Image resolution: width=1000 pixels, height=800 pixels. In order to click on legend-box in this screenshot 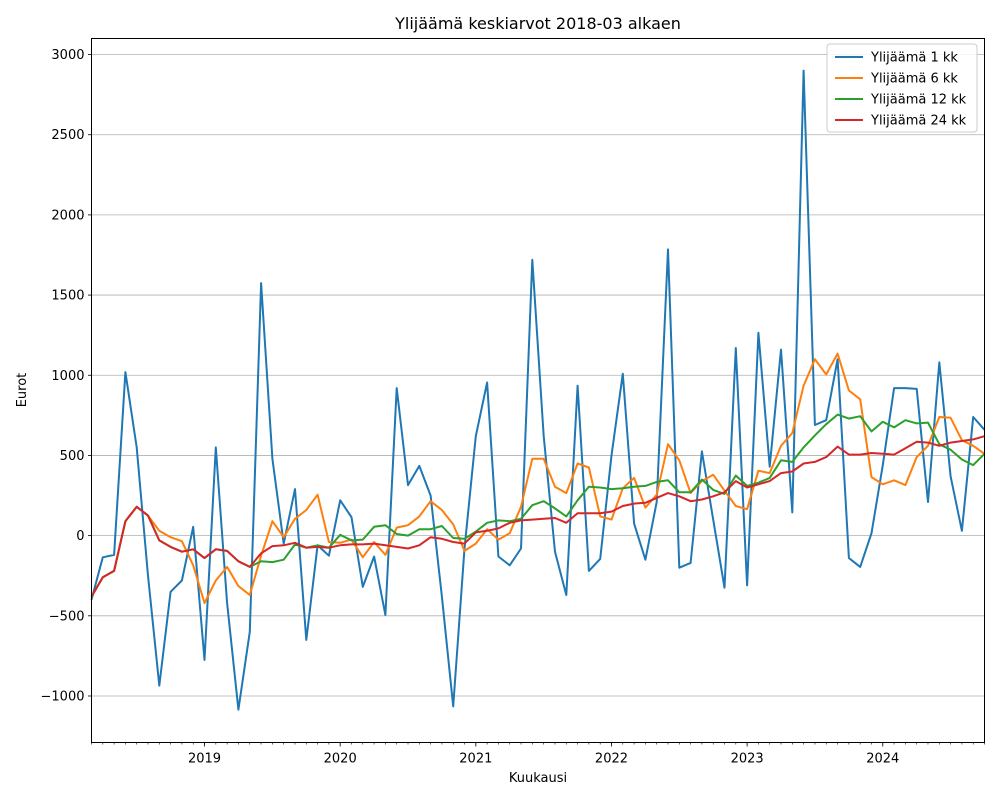, I will do `click(902, 88)`.